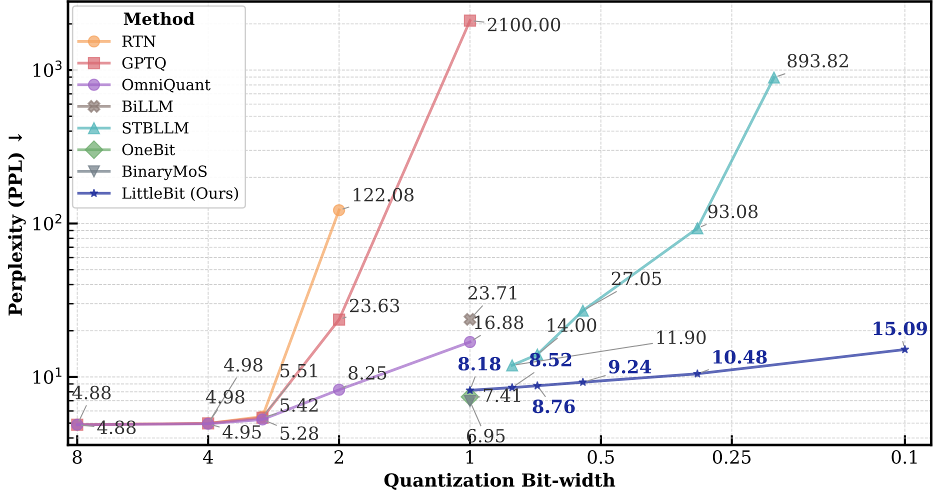 This screenshot has width=934, height=492. I want to click on data-label: 6.95, so click(486, 435).